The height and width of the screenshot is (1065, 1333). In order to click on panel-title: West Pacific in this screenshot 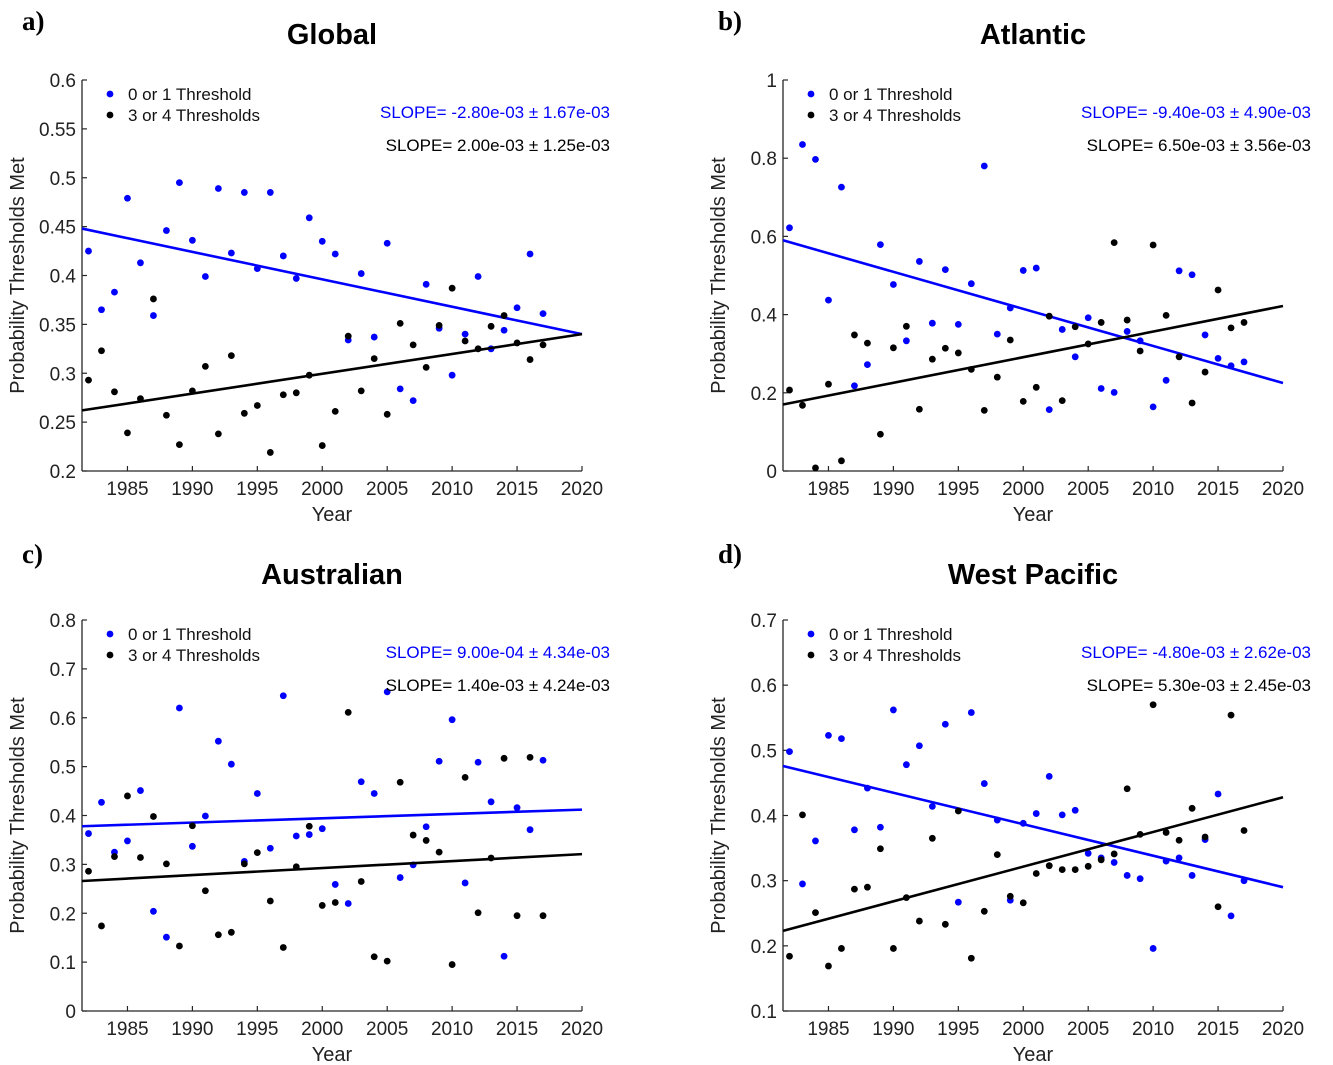, I will do `click(1033, 575)`.